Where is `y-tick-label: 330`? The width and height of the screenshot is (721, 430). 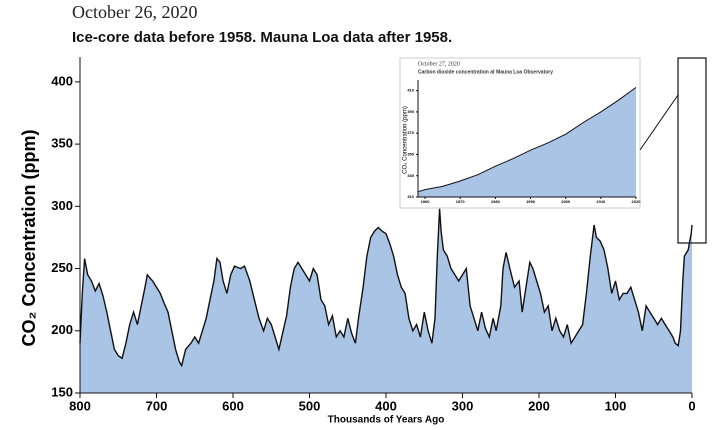 y-tick-label: 330 is located at coordinates (410, 175).